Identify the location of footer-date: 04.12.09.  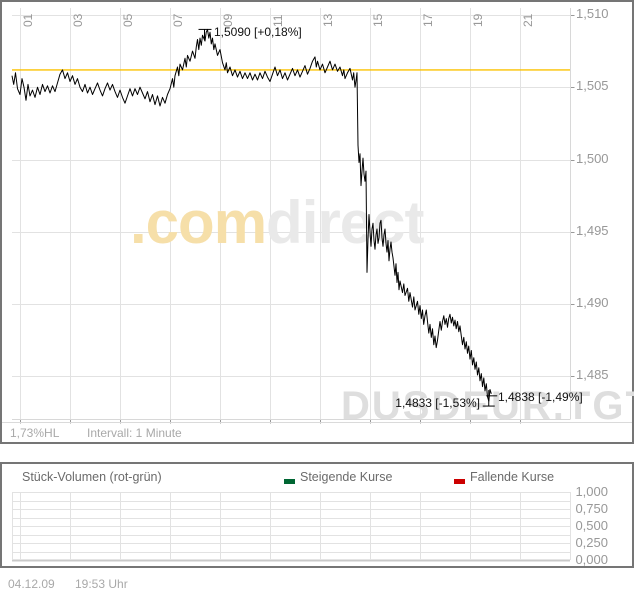
(31, 584).